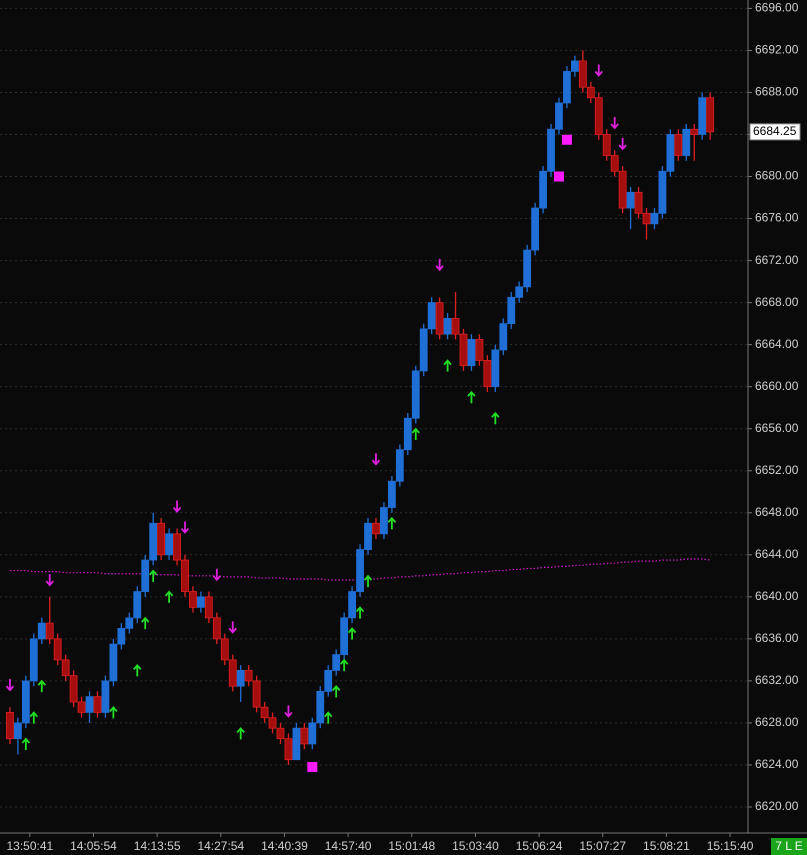 This screenshot has width=807, height=855. Describe the element at coordinates (777, 680) in the screenshot. I see `y-tick-label: 6632.00` at that location.